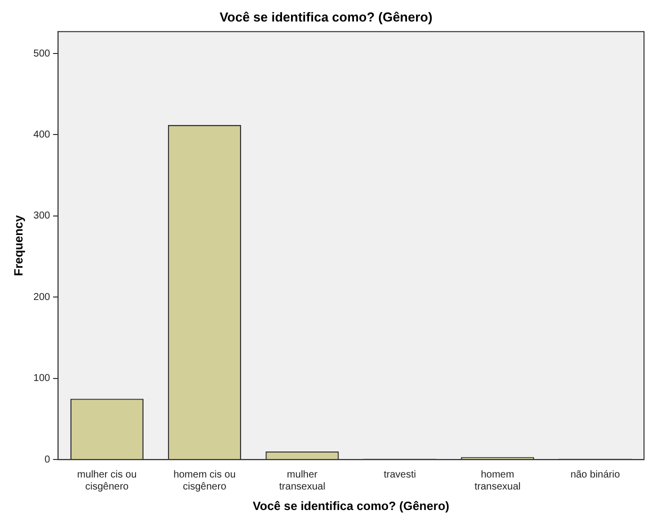  I want to click on y-tick-label: 200, so click(42, 297).